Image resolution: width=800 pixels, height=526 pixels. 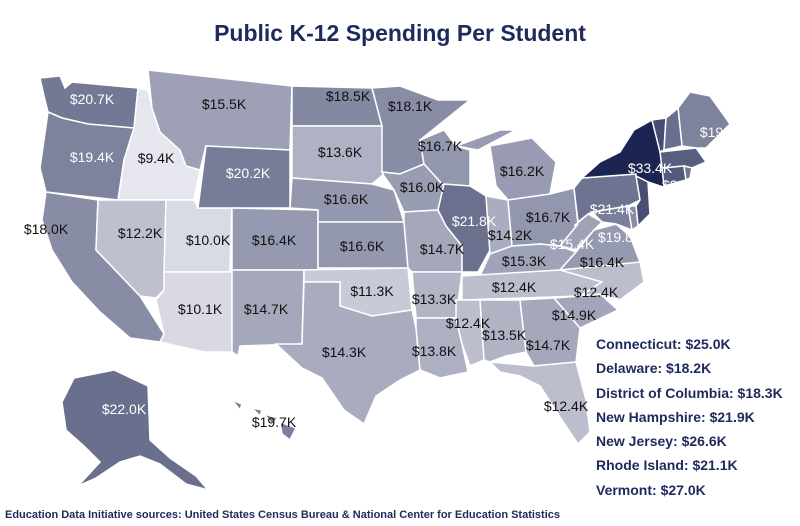 I want to click on state-label-sc: $14.9K, so click(x=574, y=315).